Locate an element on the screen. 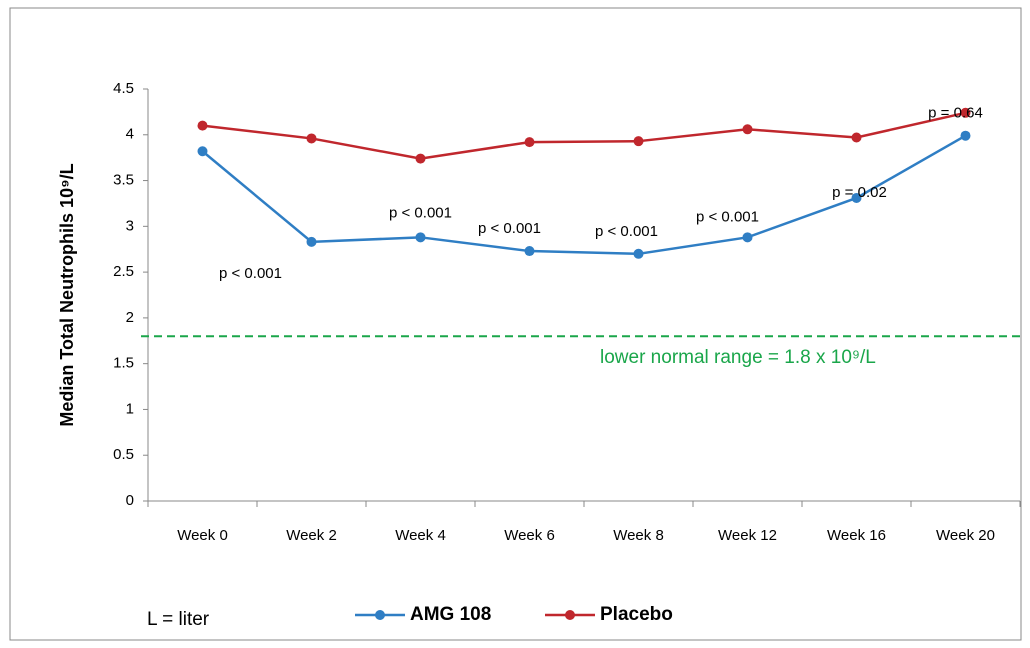 This screenshot has width=1030, height=648. y-tick-label: 4.5 is located at coordinates (123, 88).